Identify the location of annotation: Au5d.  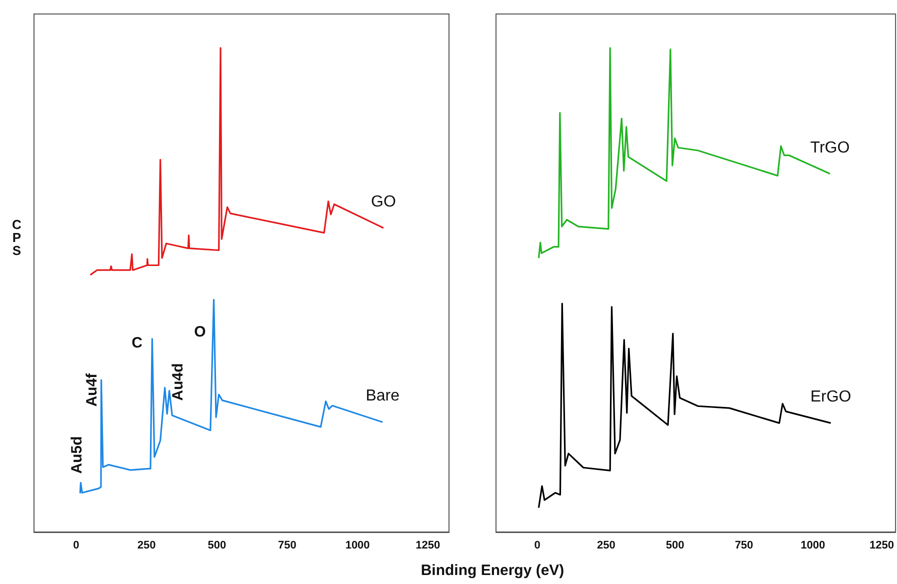
(77, 455).